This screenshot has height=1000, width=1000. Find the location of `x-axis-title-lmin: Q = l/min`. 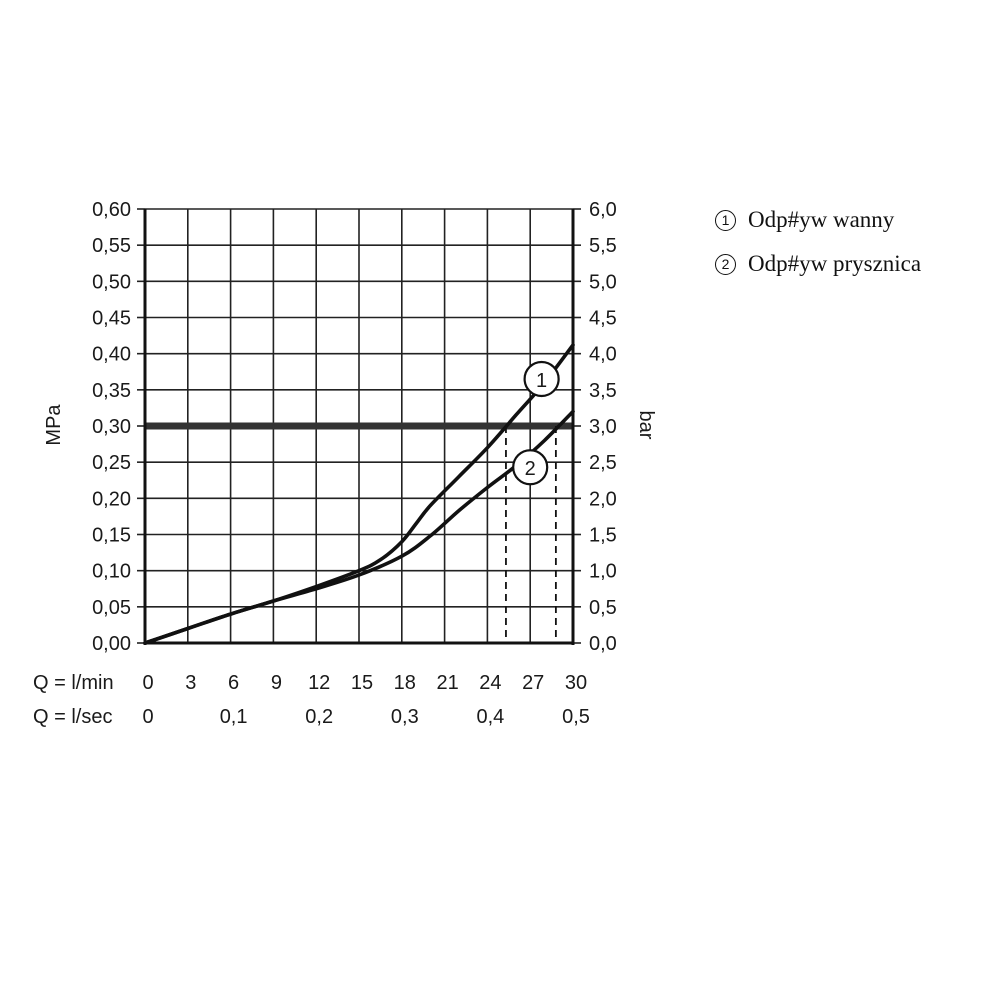

x-axis-title-lmin: Q = l/min is located at coordinates (73, 683).